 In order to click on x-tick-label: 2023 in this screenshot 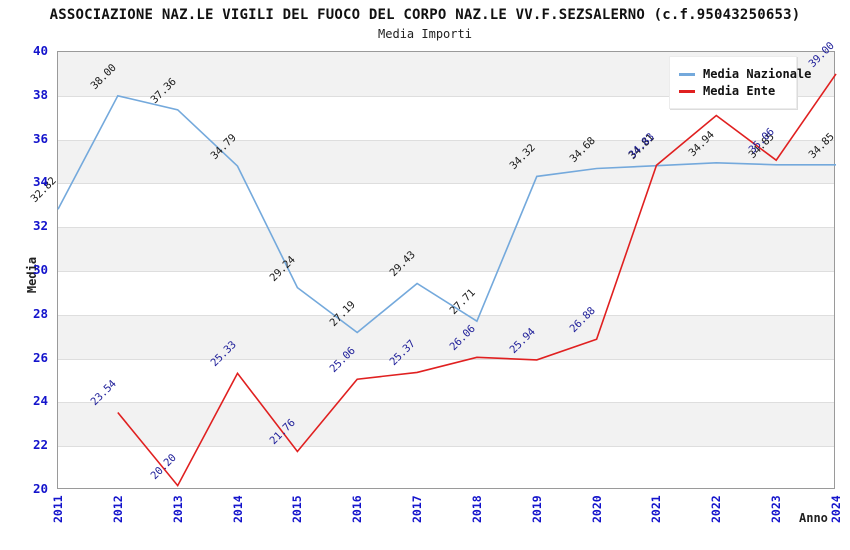, I will do `click(776, 509)`.